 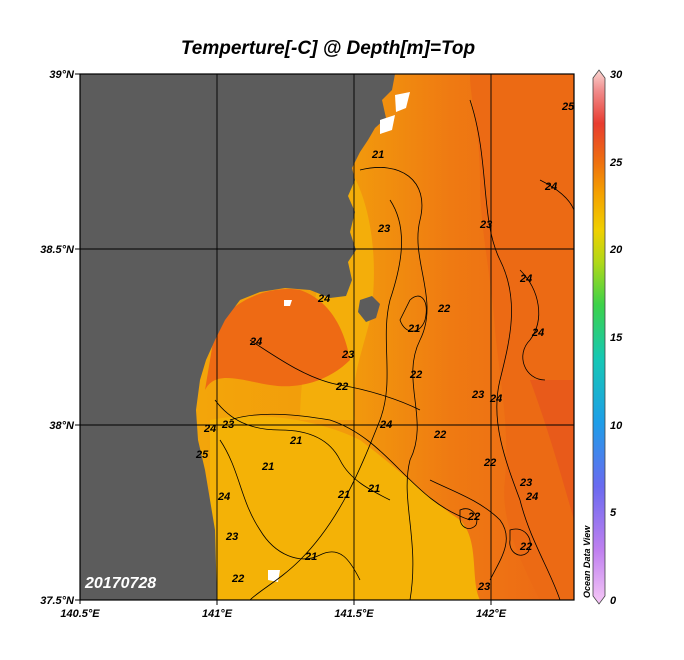 I want to click on colorbar: 30 25 20 15 10 5 0, so click(x=607, y=338).